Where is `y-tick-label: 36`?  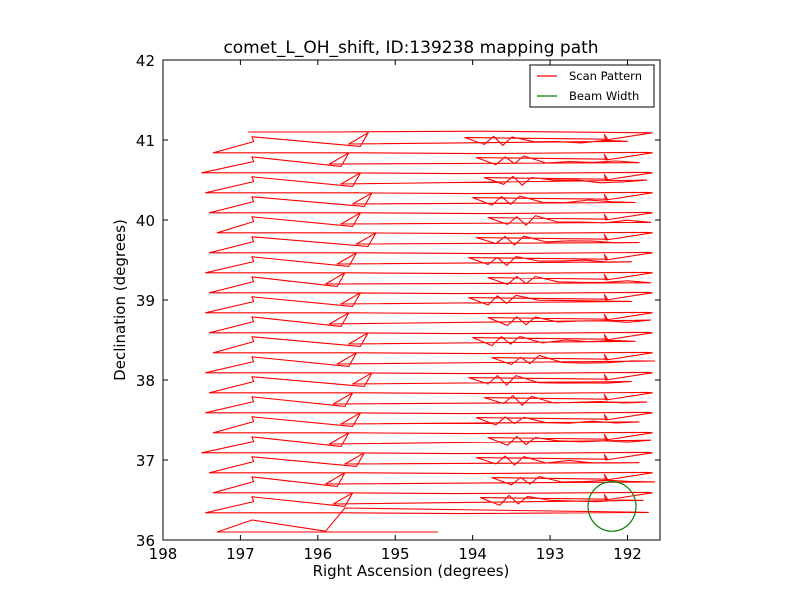 y-tick-label: 36 is located at coordinates (145, 541).